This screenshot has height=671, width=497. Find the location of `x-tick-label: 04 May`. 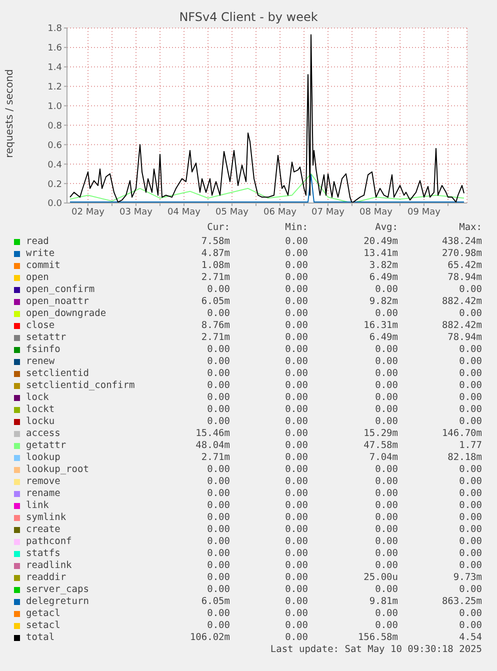

x-tick-label: 04 May is located at coordinates (185, 212).